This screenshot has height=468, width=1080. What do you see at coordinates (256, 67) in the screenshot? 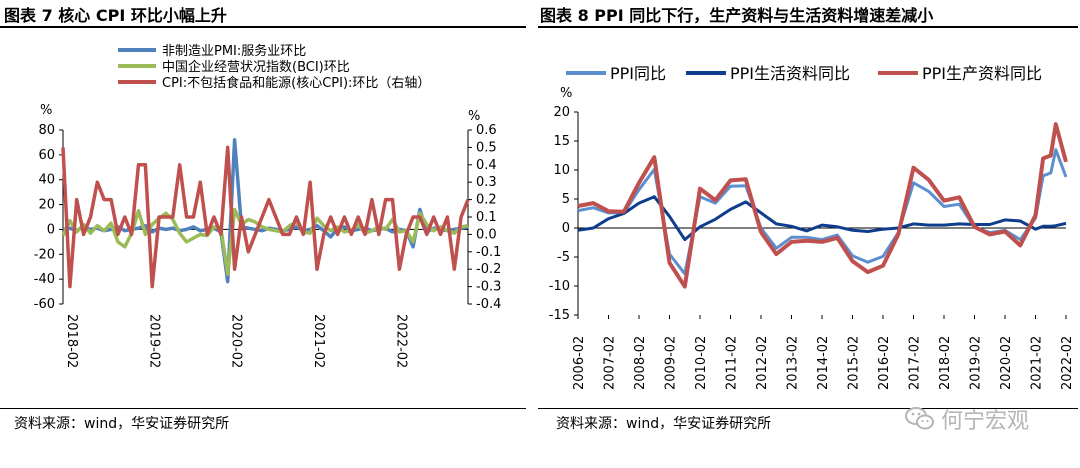
I see `legend-label-2: 中国企业经营状况指数(BCI)环比` at bounding box center [256, 67].